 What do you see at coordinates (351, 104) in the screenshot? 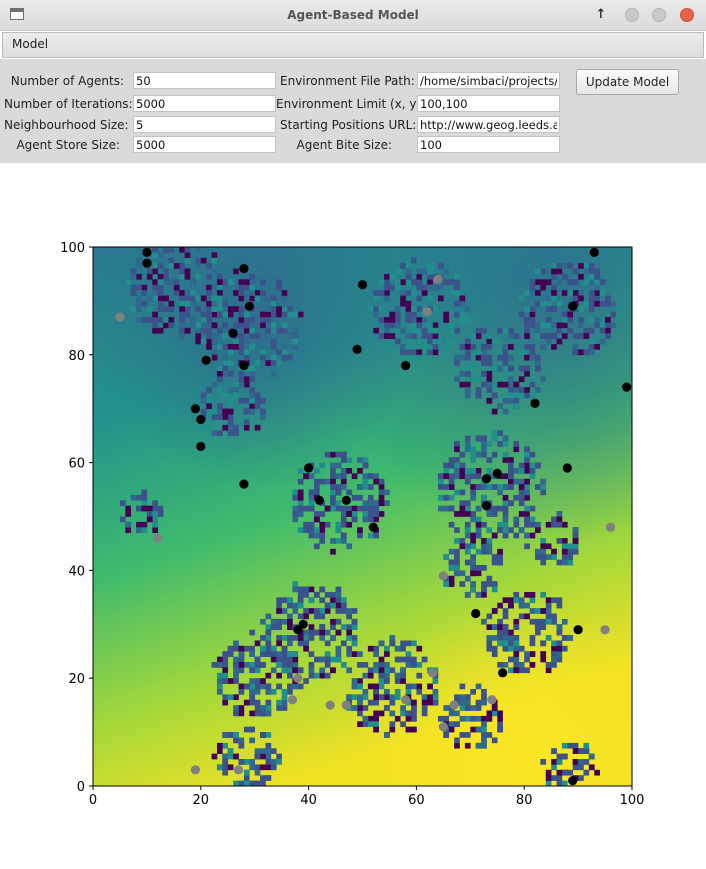
I see `env-limit-label: Environment Limit (x, y):` at bounding box center [351, 104].